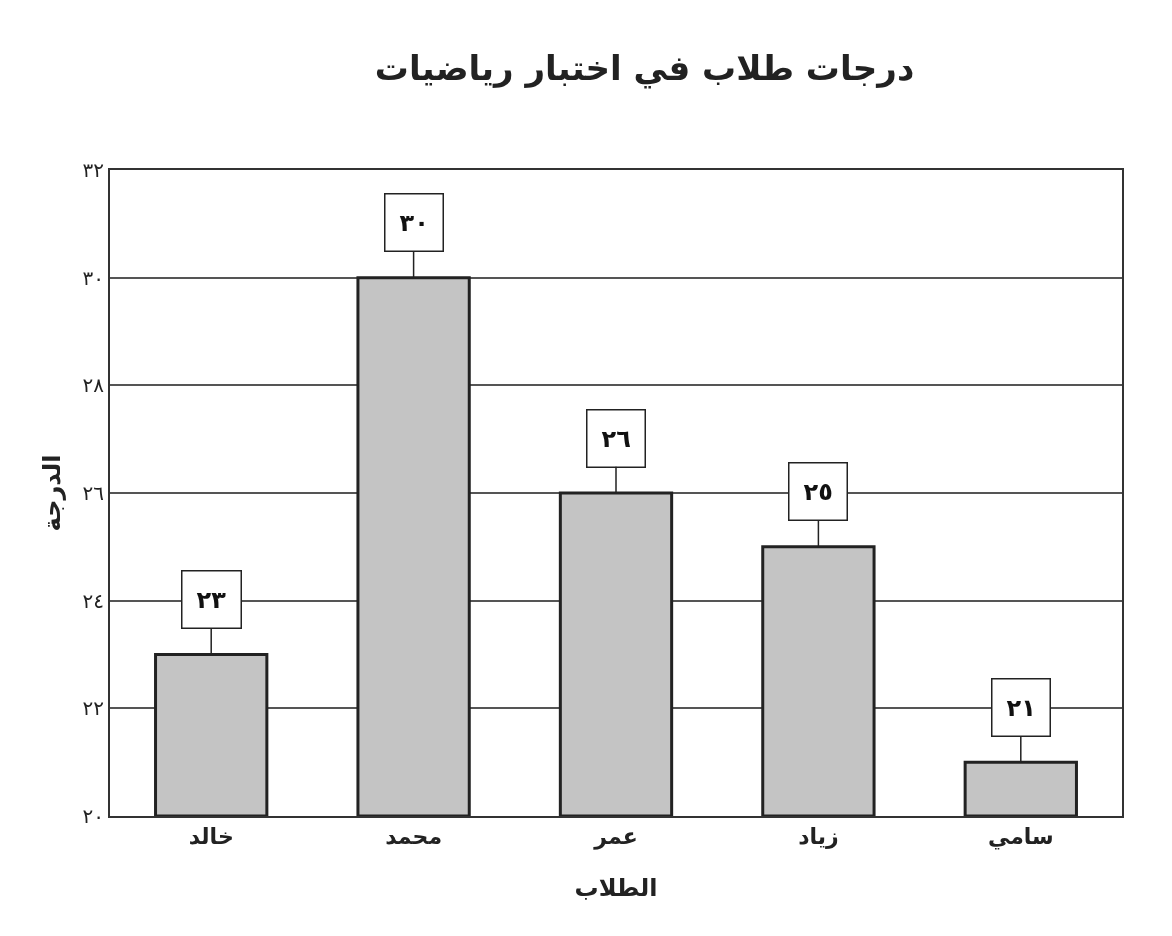 This screenshot has height=936, width=1172. I want to click on y-tick-label: ٢٦, so click(93, 493).